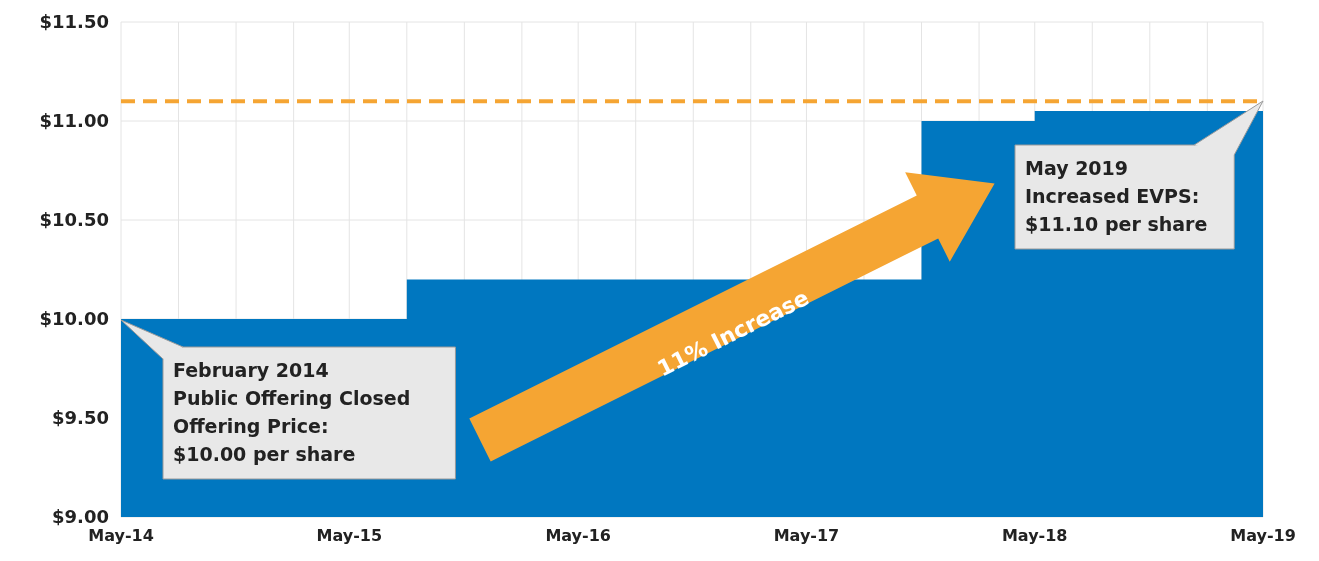 The image size is (1319, 561). What do you see at coordinates (80, 418) in the screenshot?
I see `y-tick-label: $9.50` at bounding box center [80, 418].